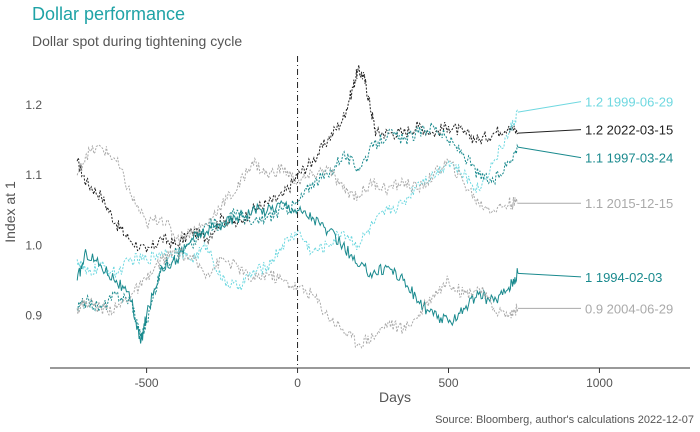  I want to click on y-axis-title: Index at 1, so click(10, 212).